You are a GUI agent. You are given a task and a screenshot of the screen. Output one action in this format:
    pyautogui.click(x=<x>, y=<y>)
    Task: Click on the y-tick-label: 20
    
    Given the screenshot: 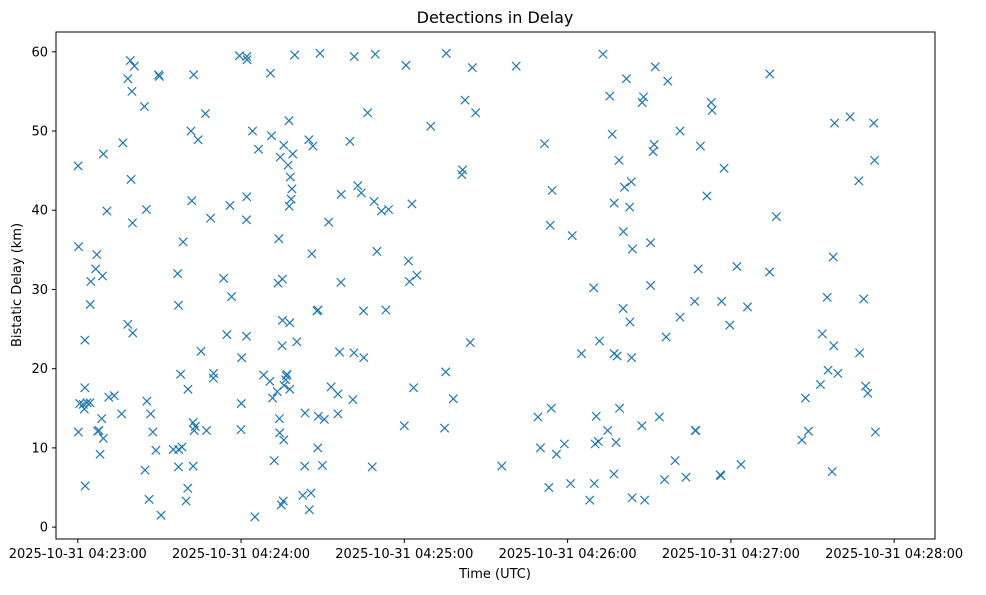 What is the action you would take?
    pyautogui.click(x=39, y=369)
    